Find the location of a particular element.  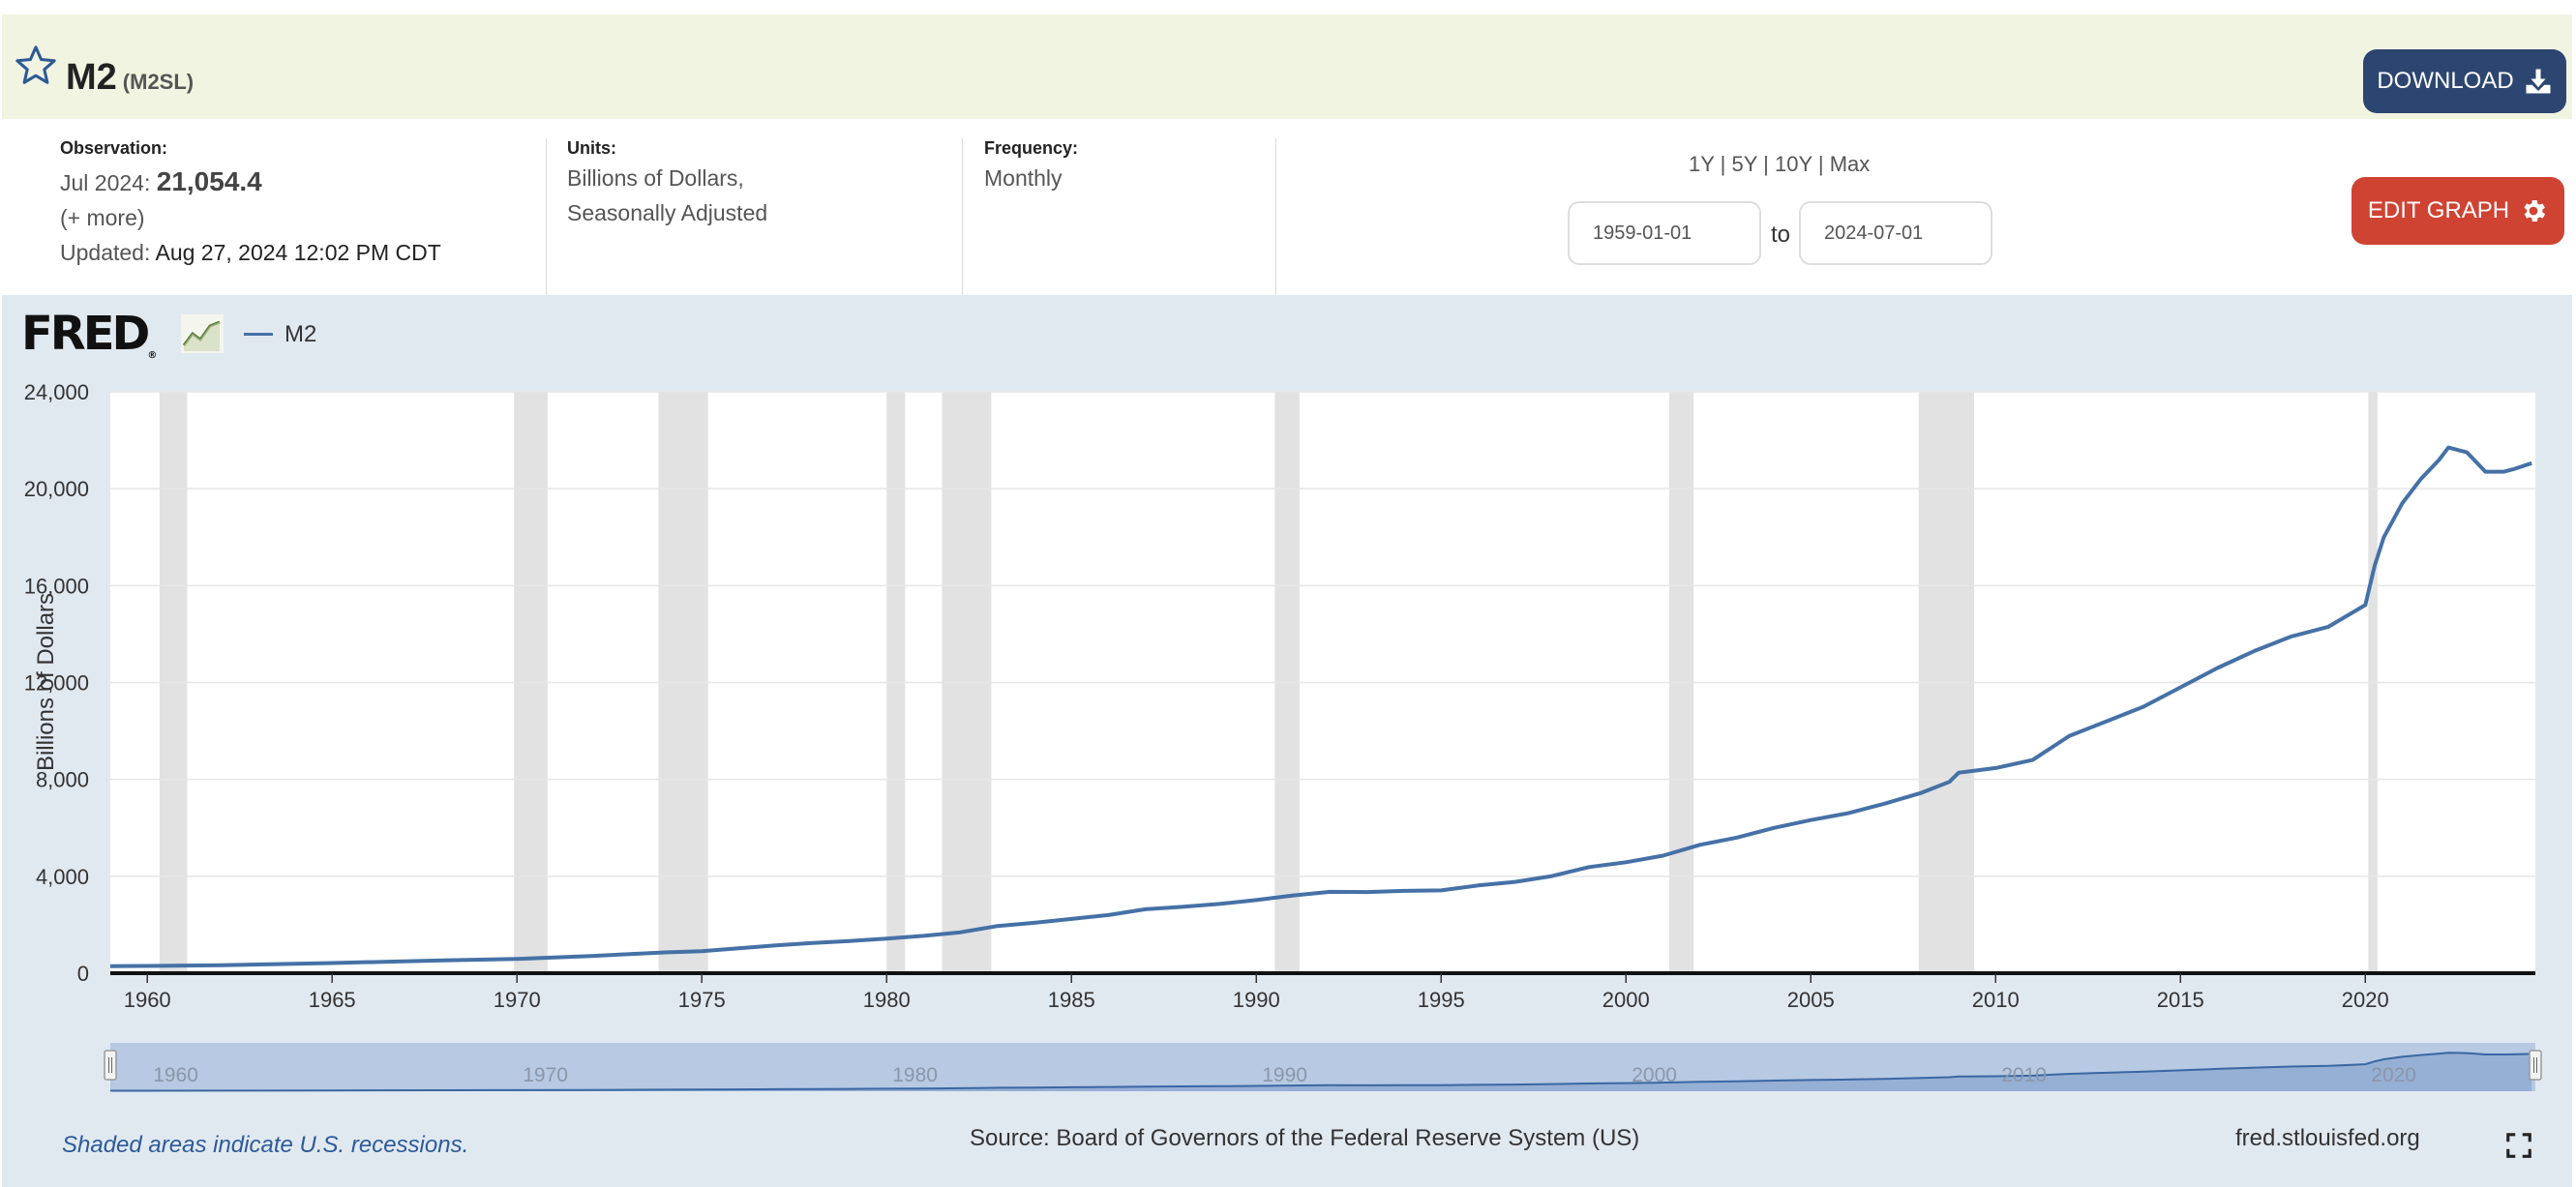

y-axis-label: Billions of Dollars is located at coordinates (46, 682).